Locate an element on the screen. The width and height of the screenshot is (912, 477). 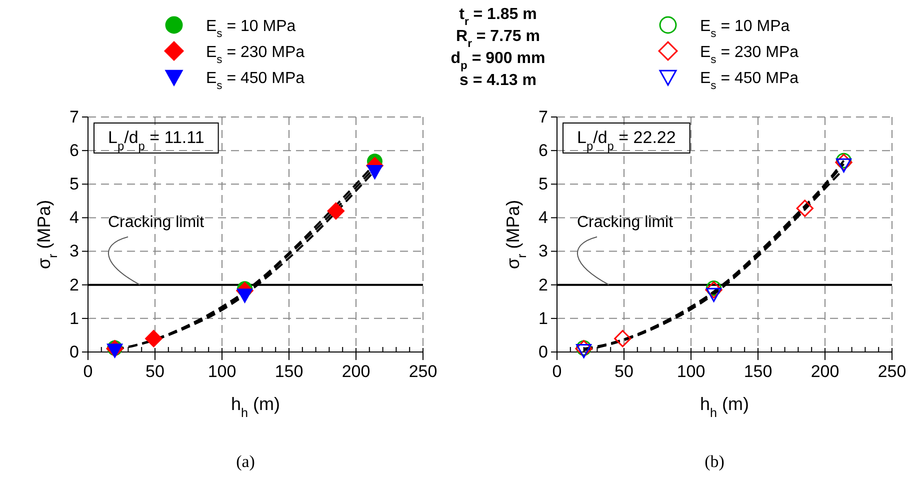
text: t$_{r}$ = 1.85 m is located at coordinates (498, 17).